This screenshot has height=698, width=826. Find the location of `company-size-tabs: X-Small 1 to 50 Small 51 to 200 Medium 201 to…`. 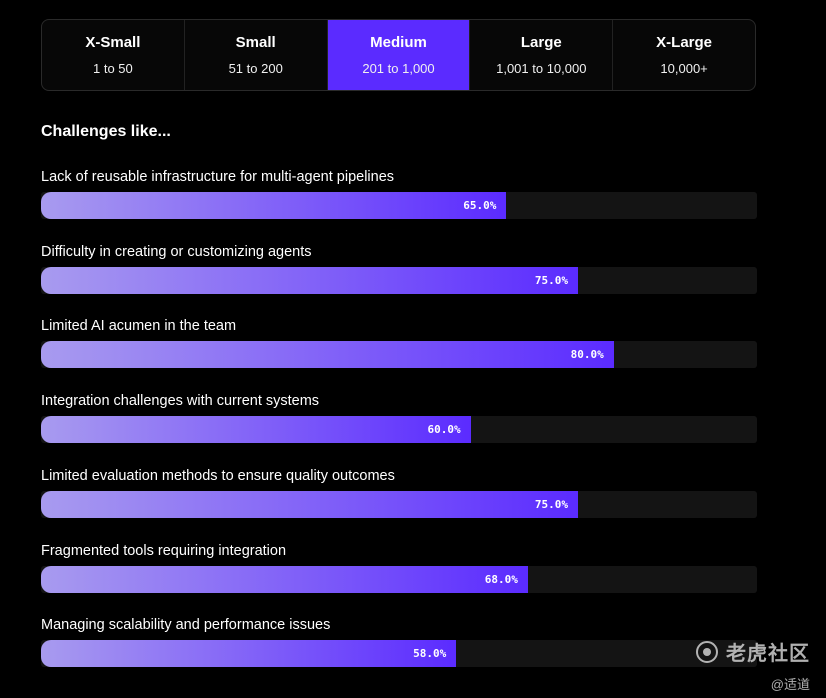

company-size-tabs: X-Small 1 to 50 Small 51 to 200 Medium 201 to… is located at coordinates (398, 55).